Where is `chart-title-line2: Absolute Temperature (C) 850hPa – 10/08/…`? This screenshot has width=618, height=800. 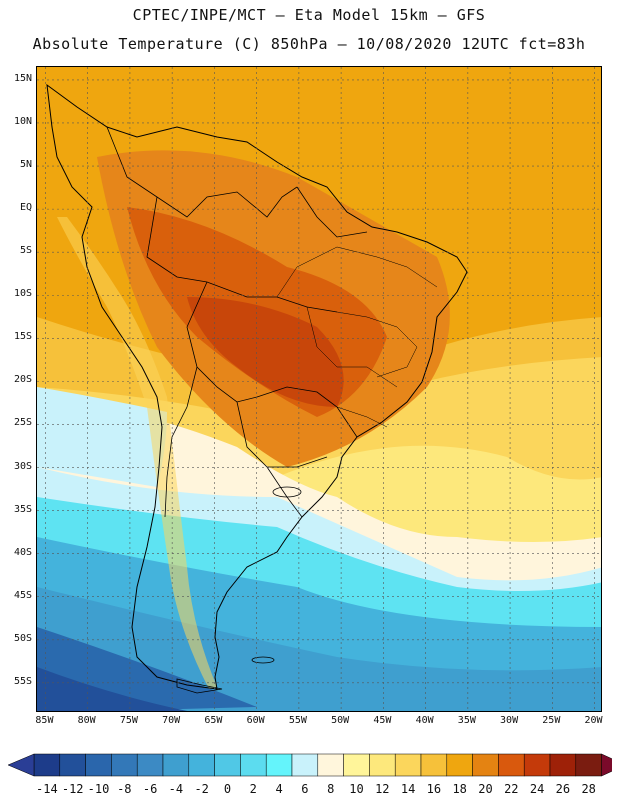
chart-title-line2: Absolute Temperature (C) 850hPa – 10/08/… is located at coordinates (309, 44).